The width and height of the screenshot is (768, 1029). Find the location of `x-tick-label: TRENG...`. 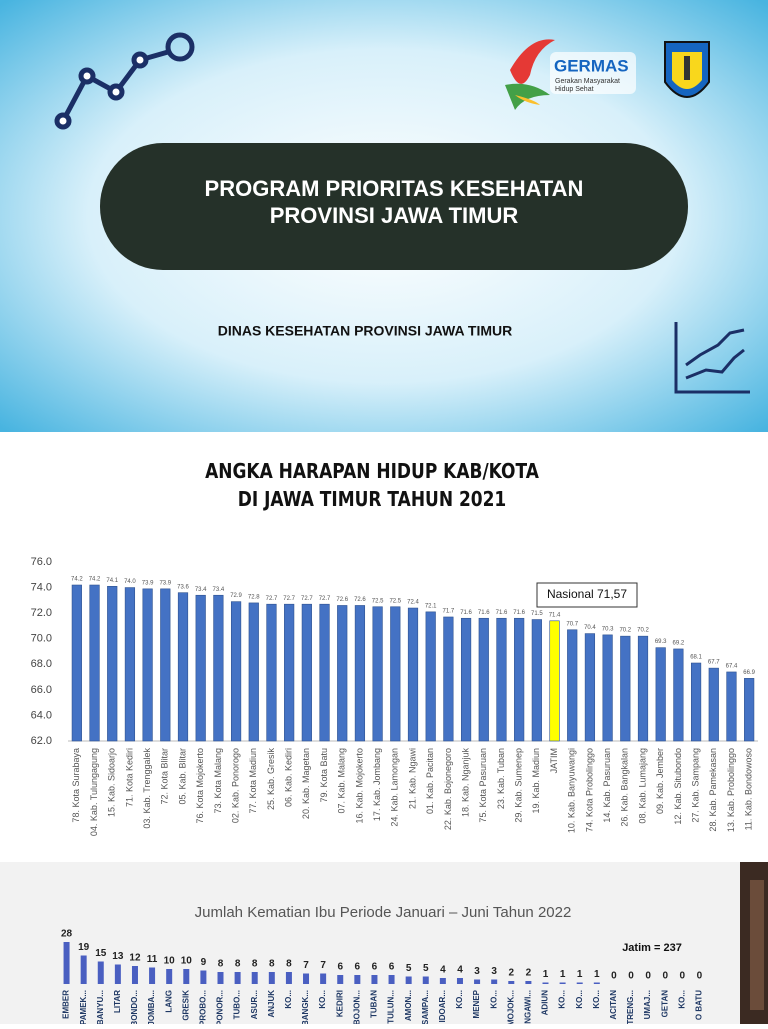

x-tick-label: TRENG... is located at coordinates (630, 1007).